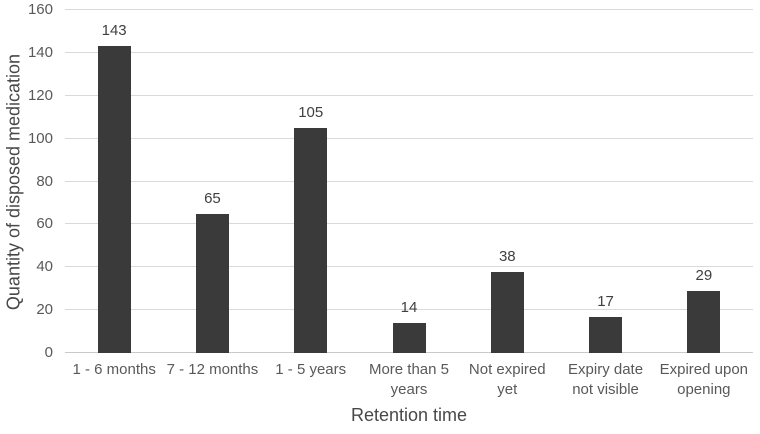 The height and width of the screenshot is (434, 760). Describe the element at coordinates (704, 275) in the screenshot. I see `bar-value-label: 29` at that location.